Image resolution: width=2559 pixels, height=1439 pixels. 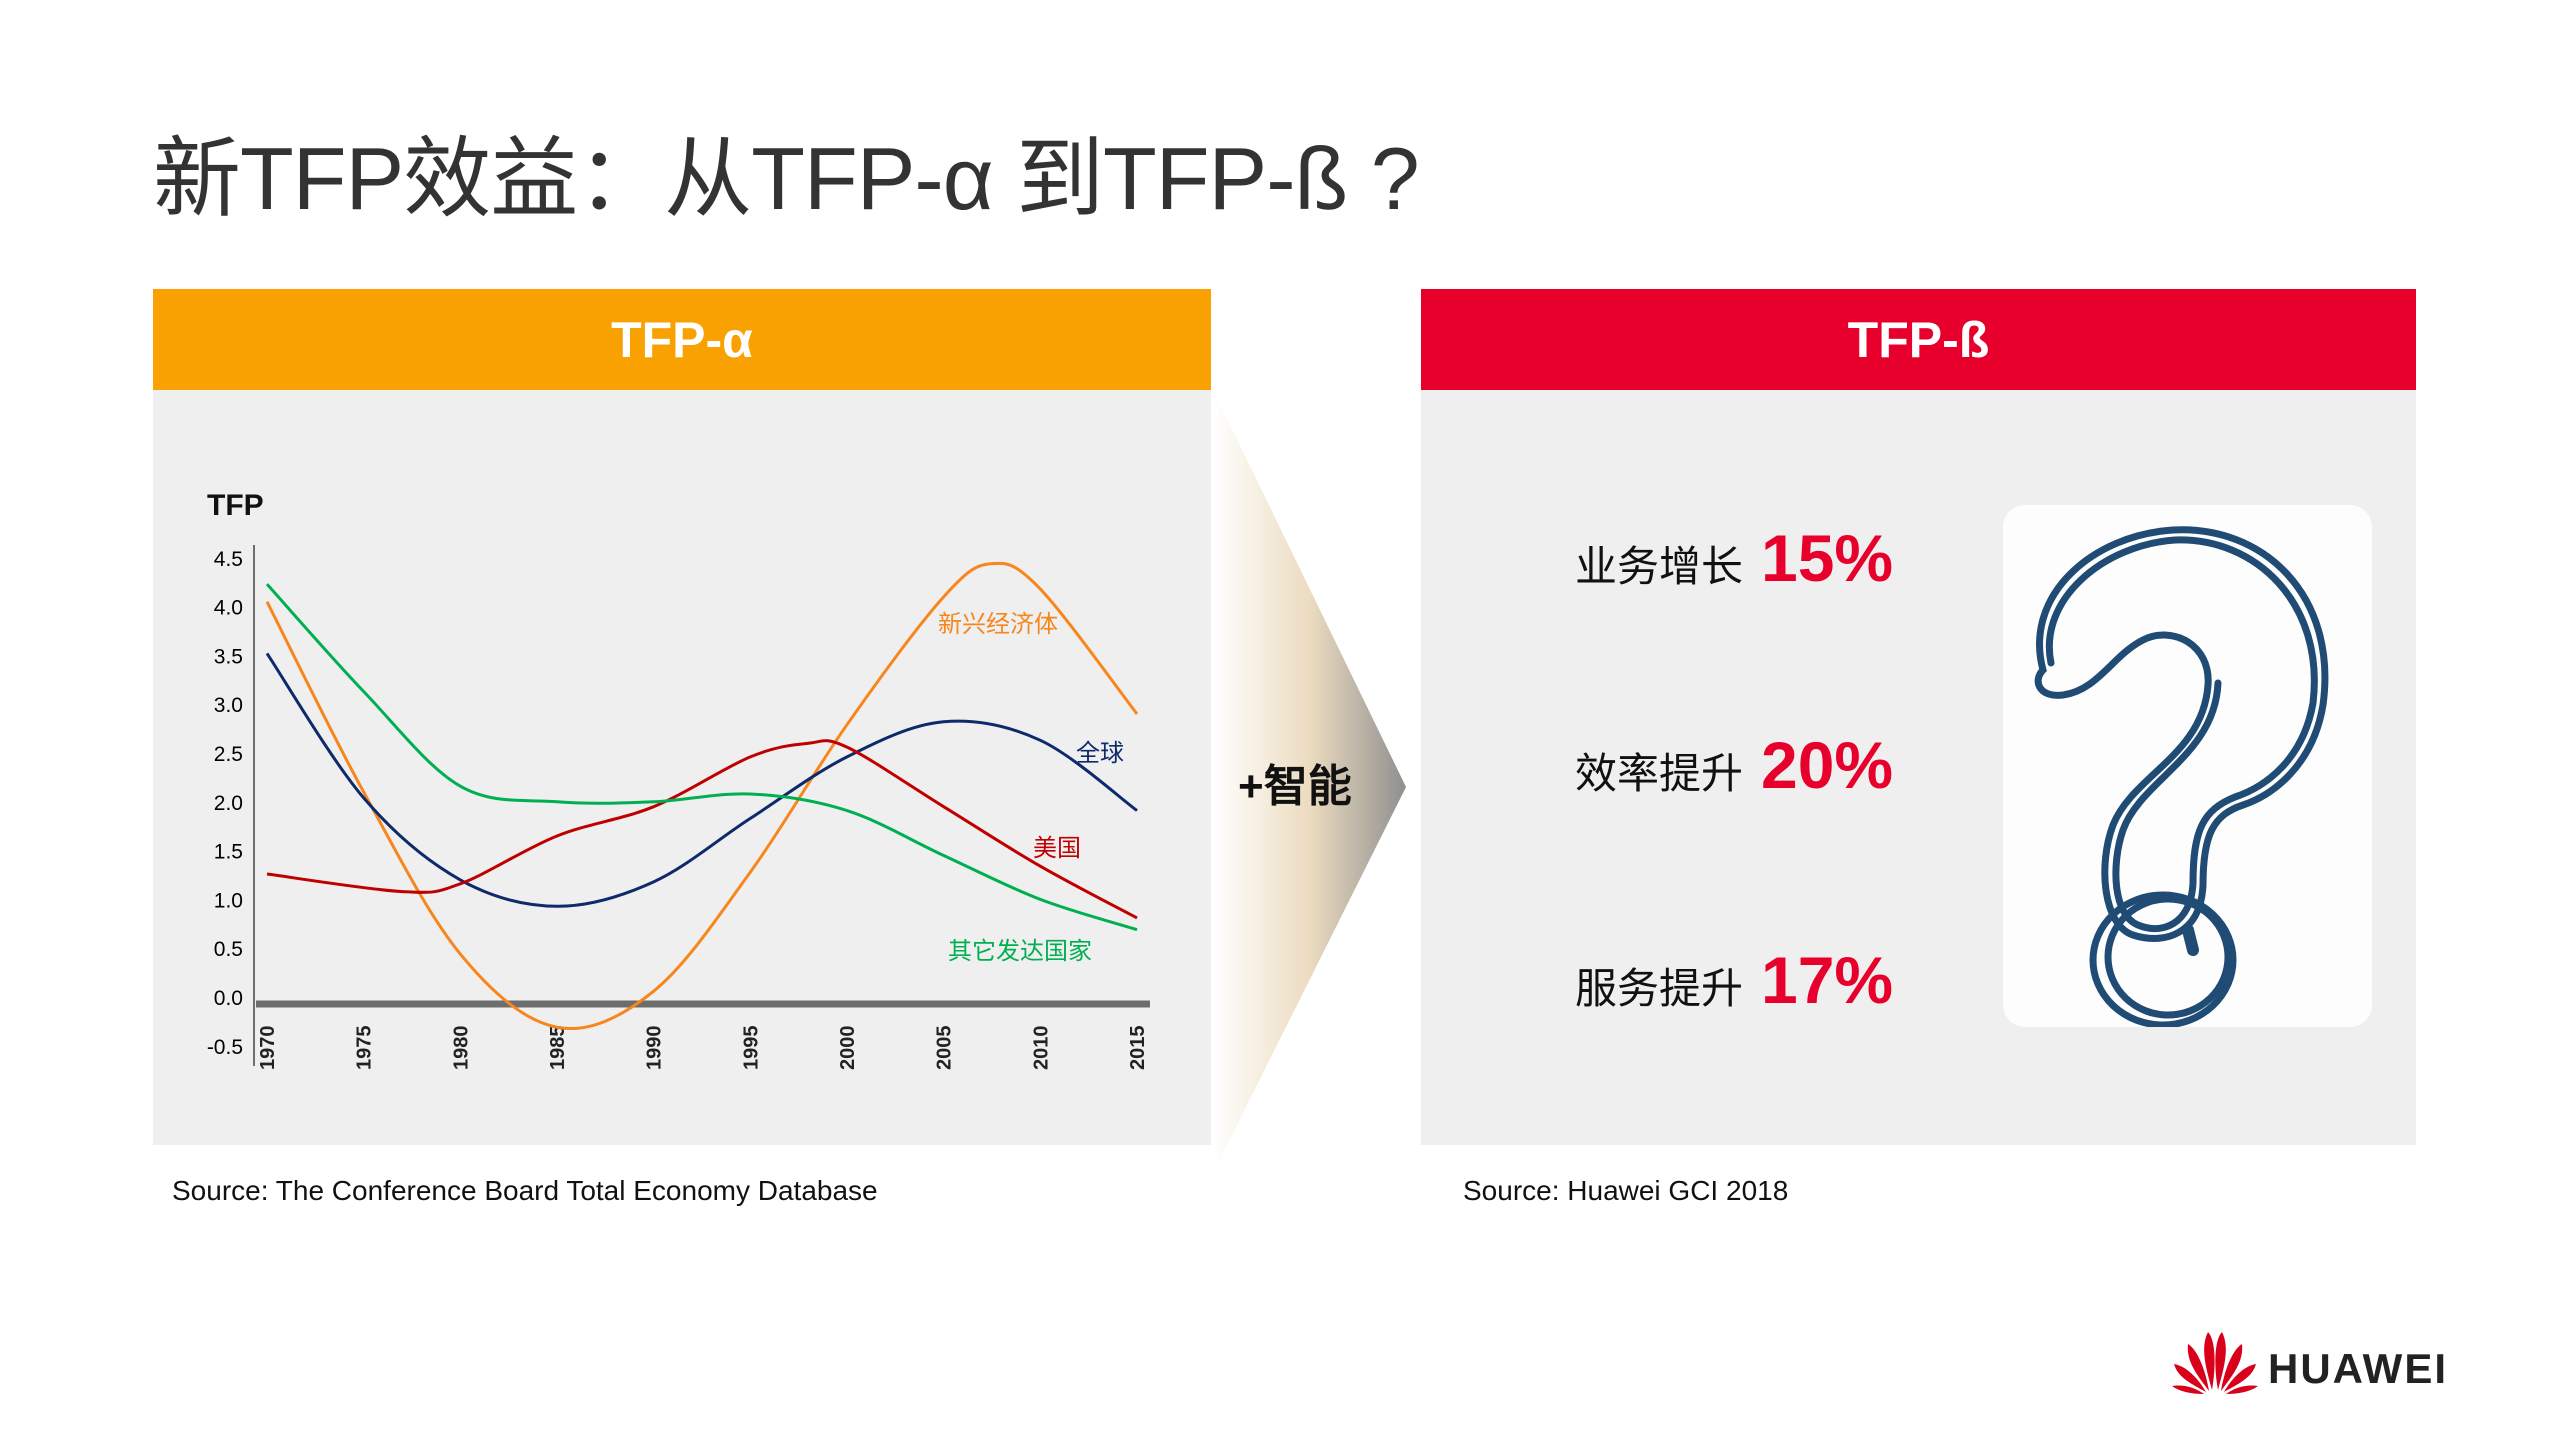 What do you see at coordinates (228, 559) in the screenshot?
I see `y-tick-label: 4.5` at bounding box center [228, 559].